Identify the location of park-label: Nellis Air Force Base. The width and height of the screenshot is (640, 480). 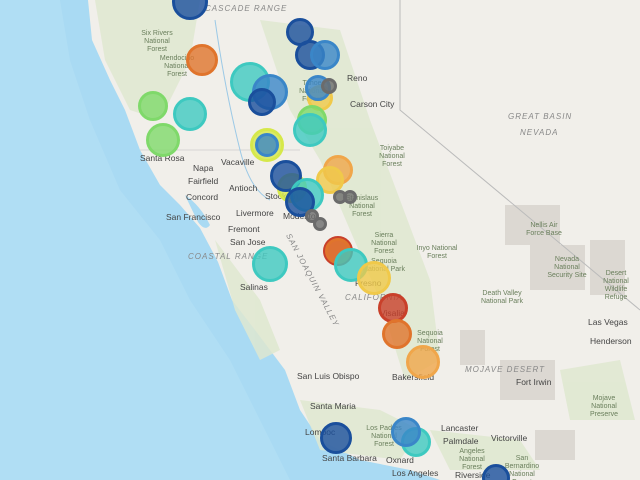
(544, 229).